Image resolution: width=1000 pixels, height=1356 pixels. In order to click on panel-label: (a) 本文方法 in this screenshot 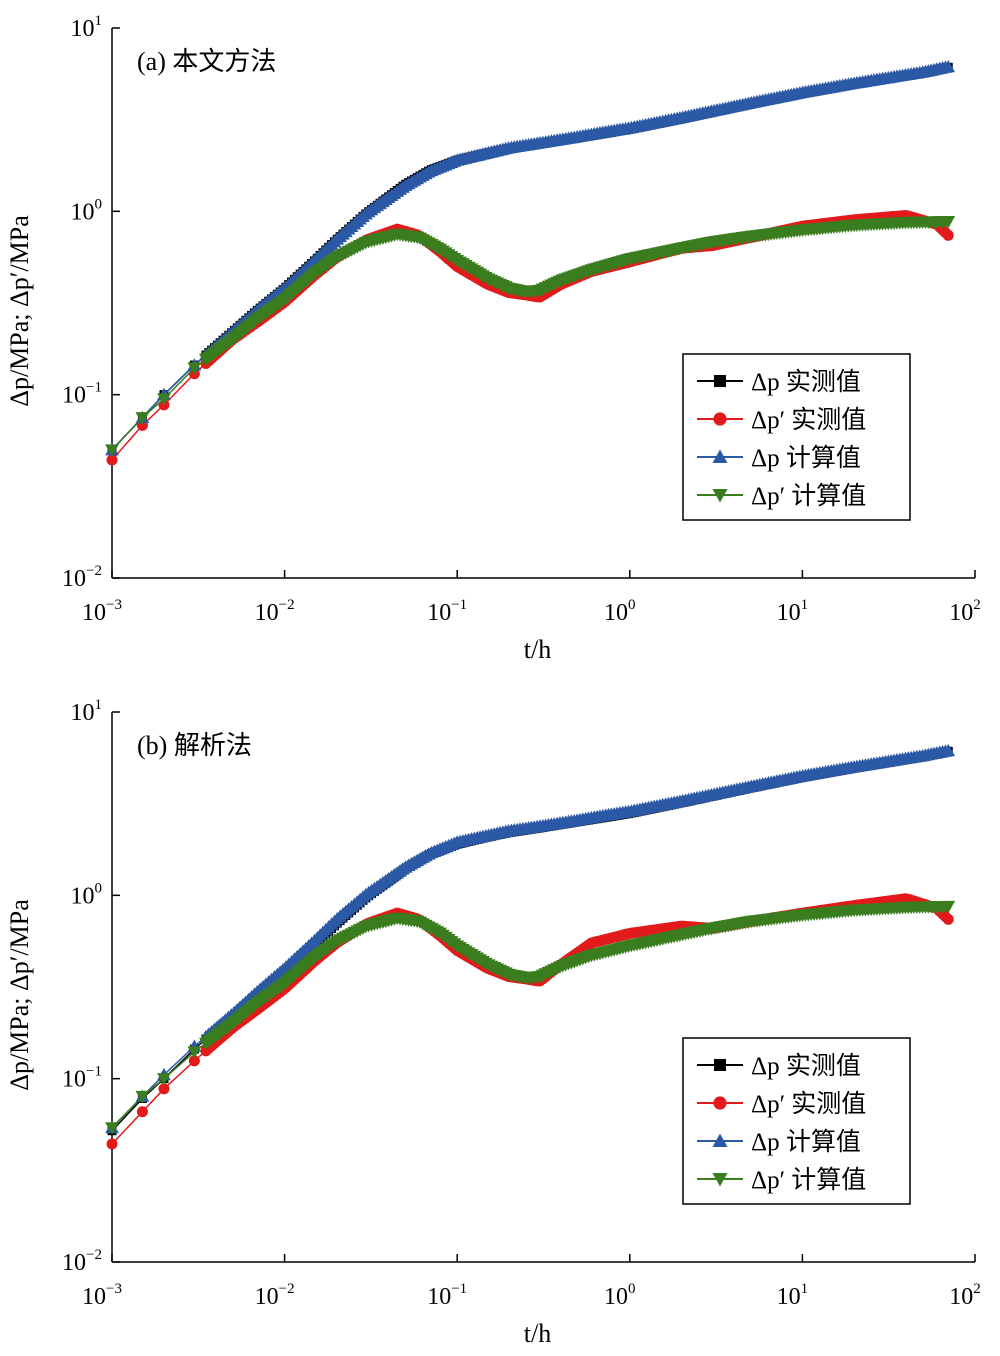, I will do `click(206, 61)`.